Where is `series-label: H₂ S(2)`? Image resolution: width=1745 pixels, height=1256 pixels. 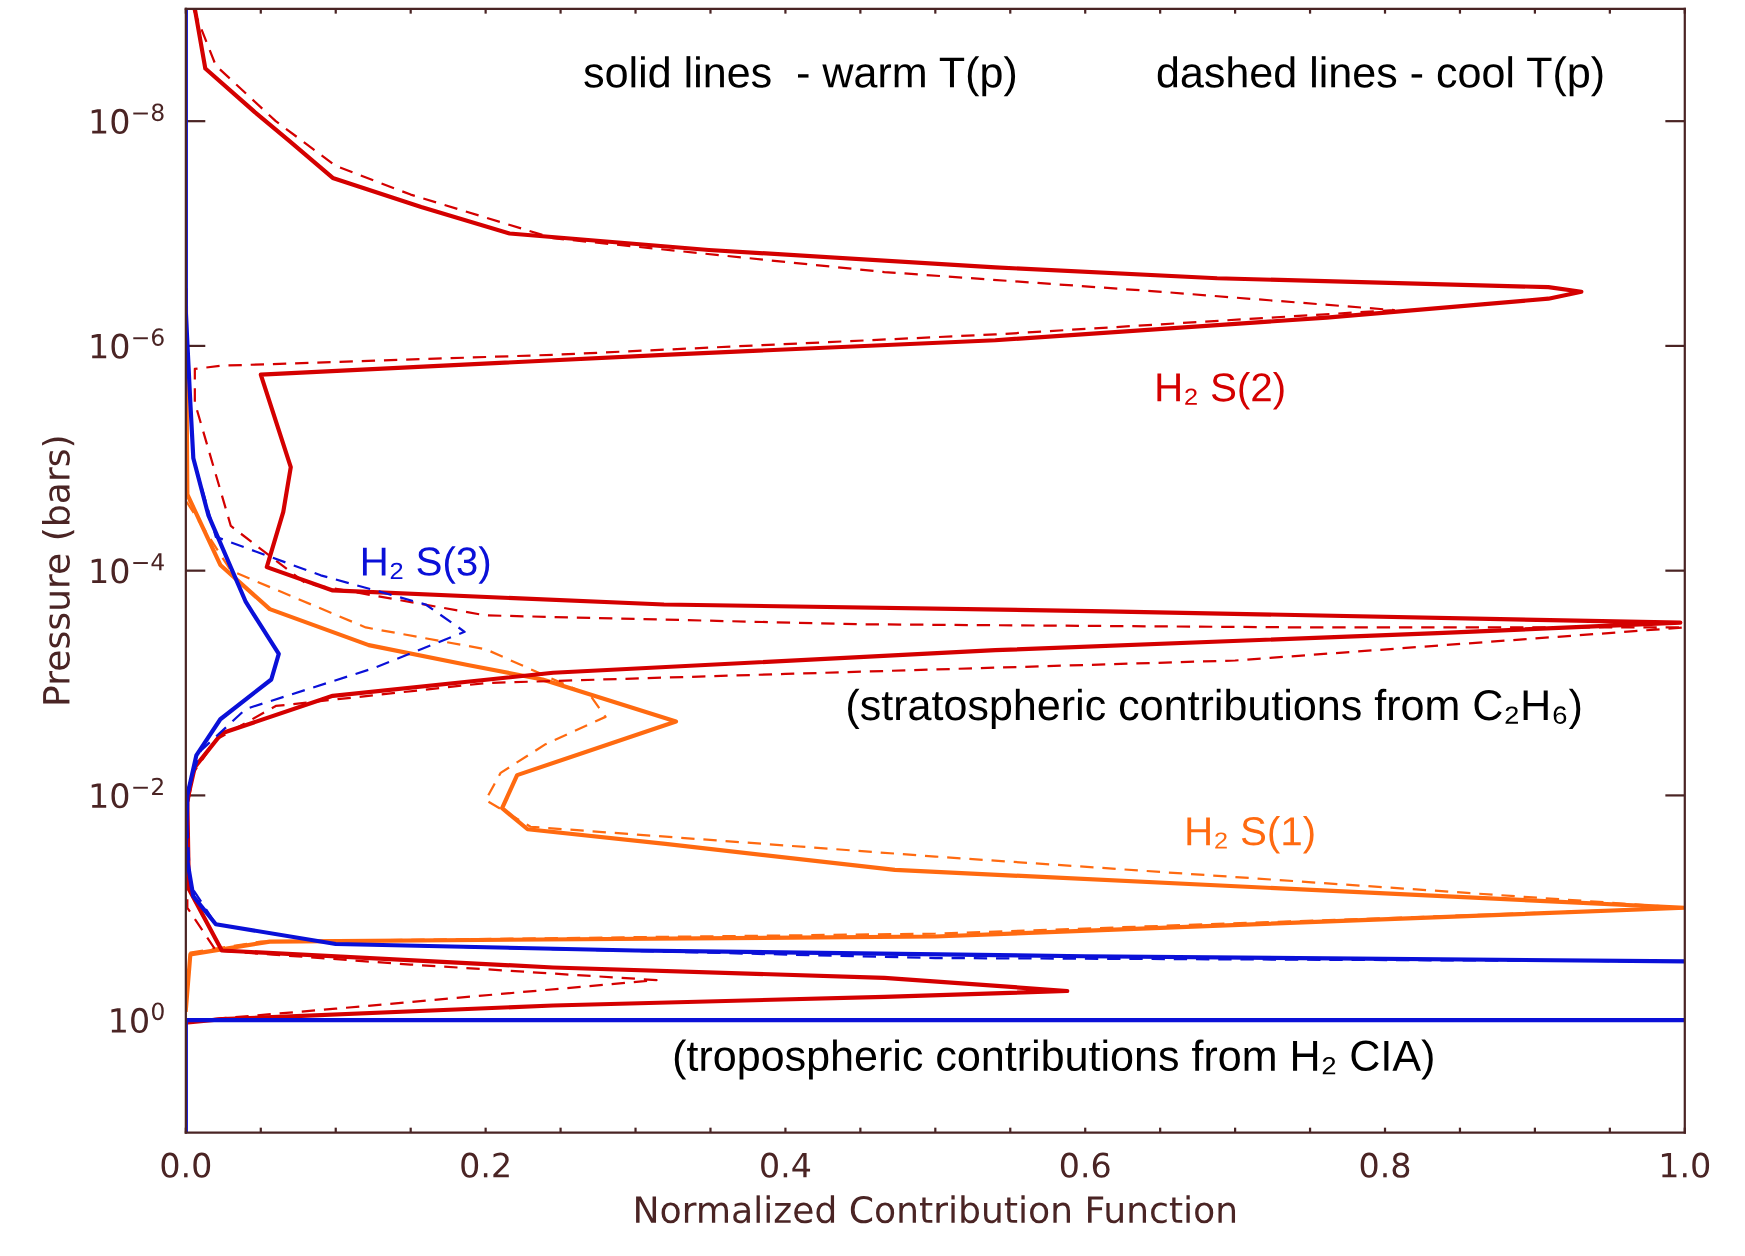 series-label: H₂ S(2) is located at coordinates (1220, 391).